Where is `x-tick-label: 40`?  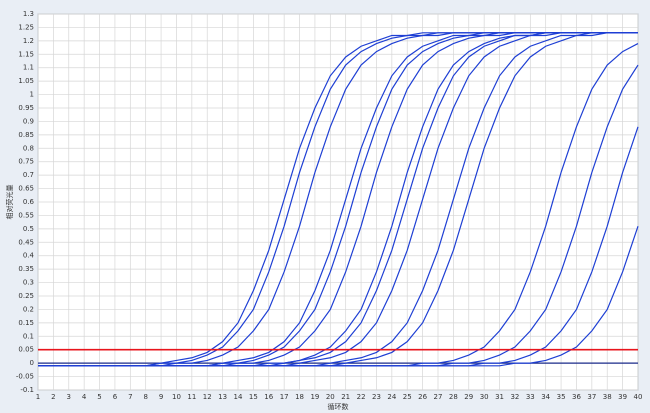 x-tick-label: 40 is located at coordinates (638, 397).